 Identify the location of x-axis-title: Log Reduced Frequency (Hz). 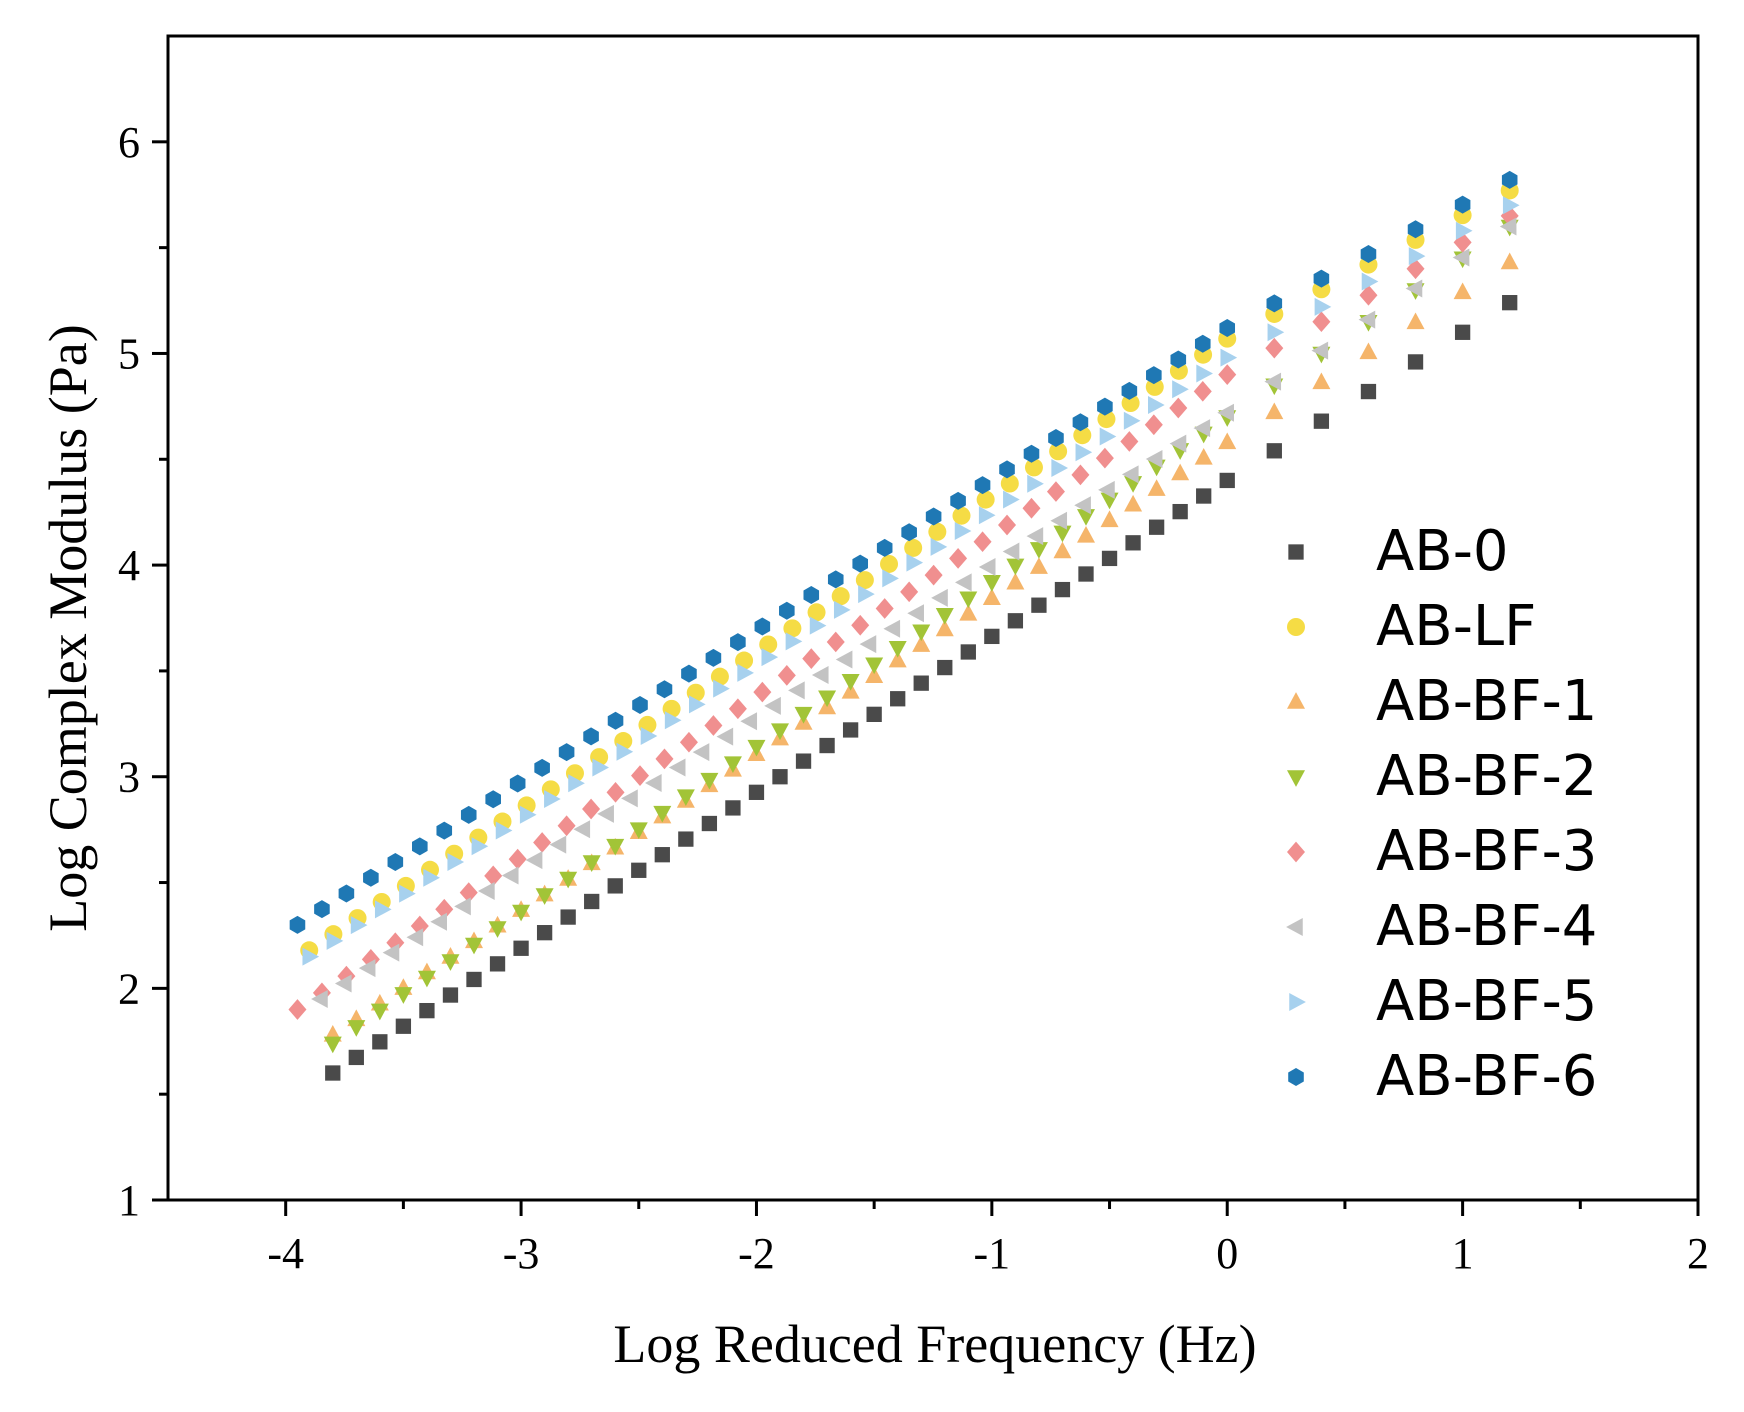
(934, 1344).